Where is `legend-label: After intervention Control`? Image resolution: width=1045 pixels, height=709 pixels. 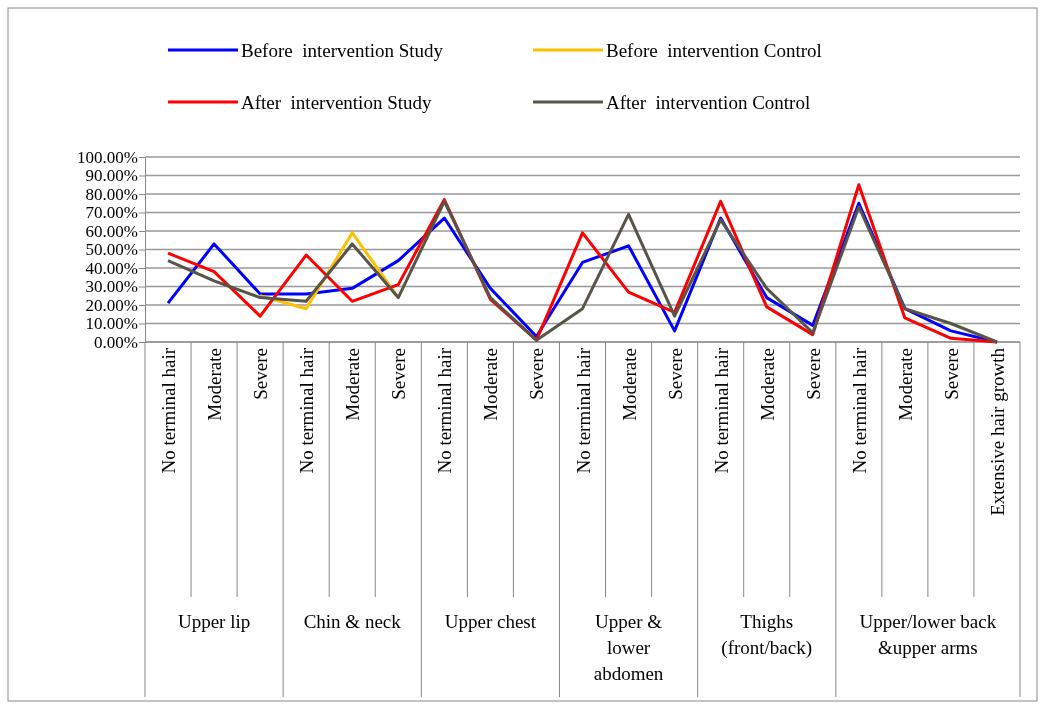 legend-label: After intervention Control is located at coordinates (708, 102).